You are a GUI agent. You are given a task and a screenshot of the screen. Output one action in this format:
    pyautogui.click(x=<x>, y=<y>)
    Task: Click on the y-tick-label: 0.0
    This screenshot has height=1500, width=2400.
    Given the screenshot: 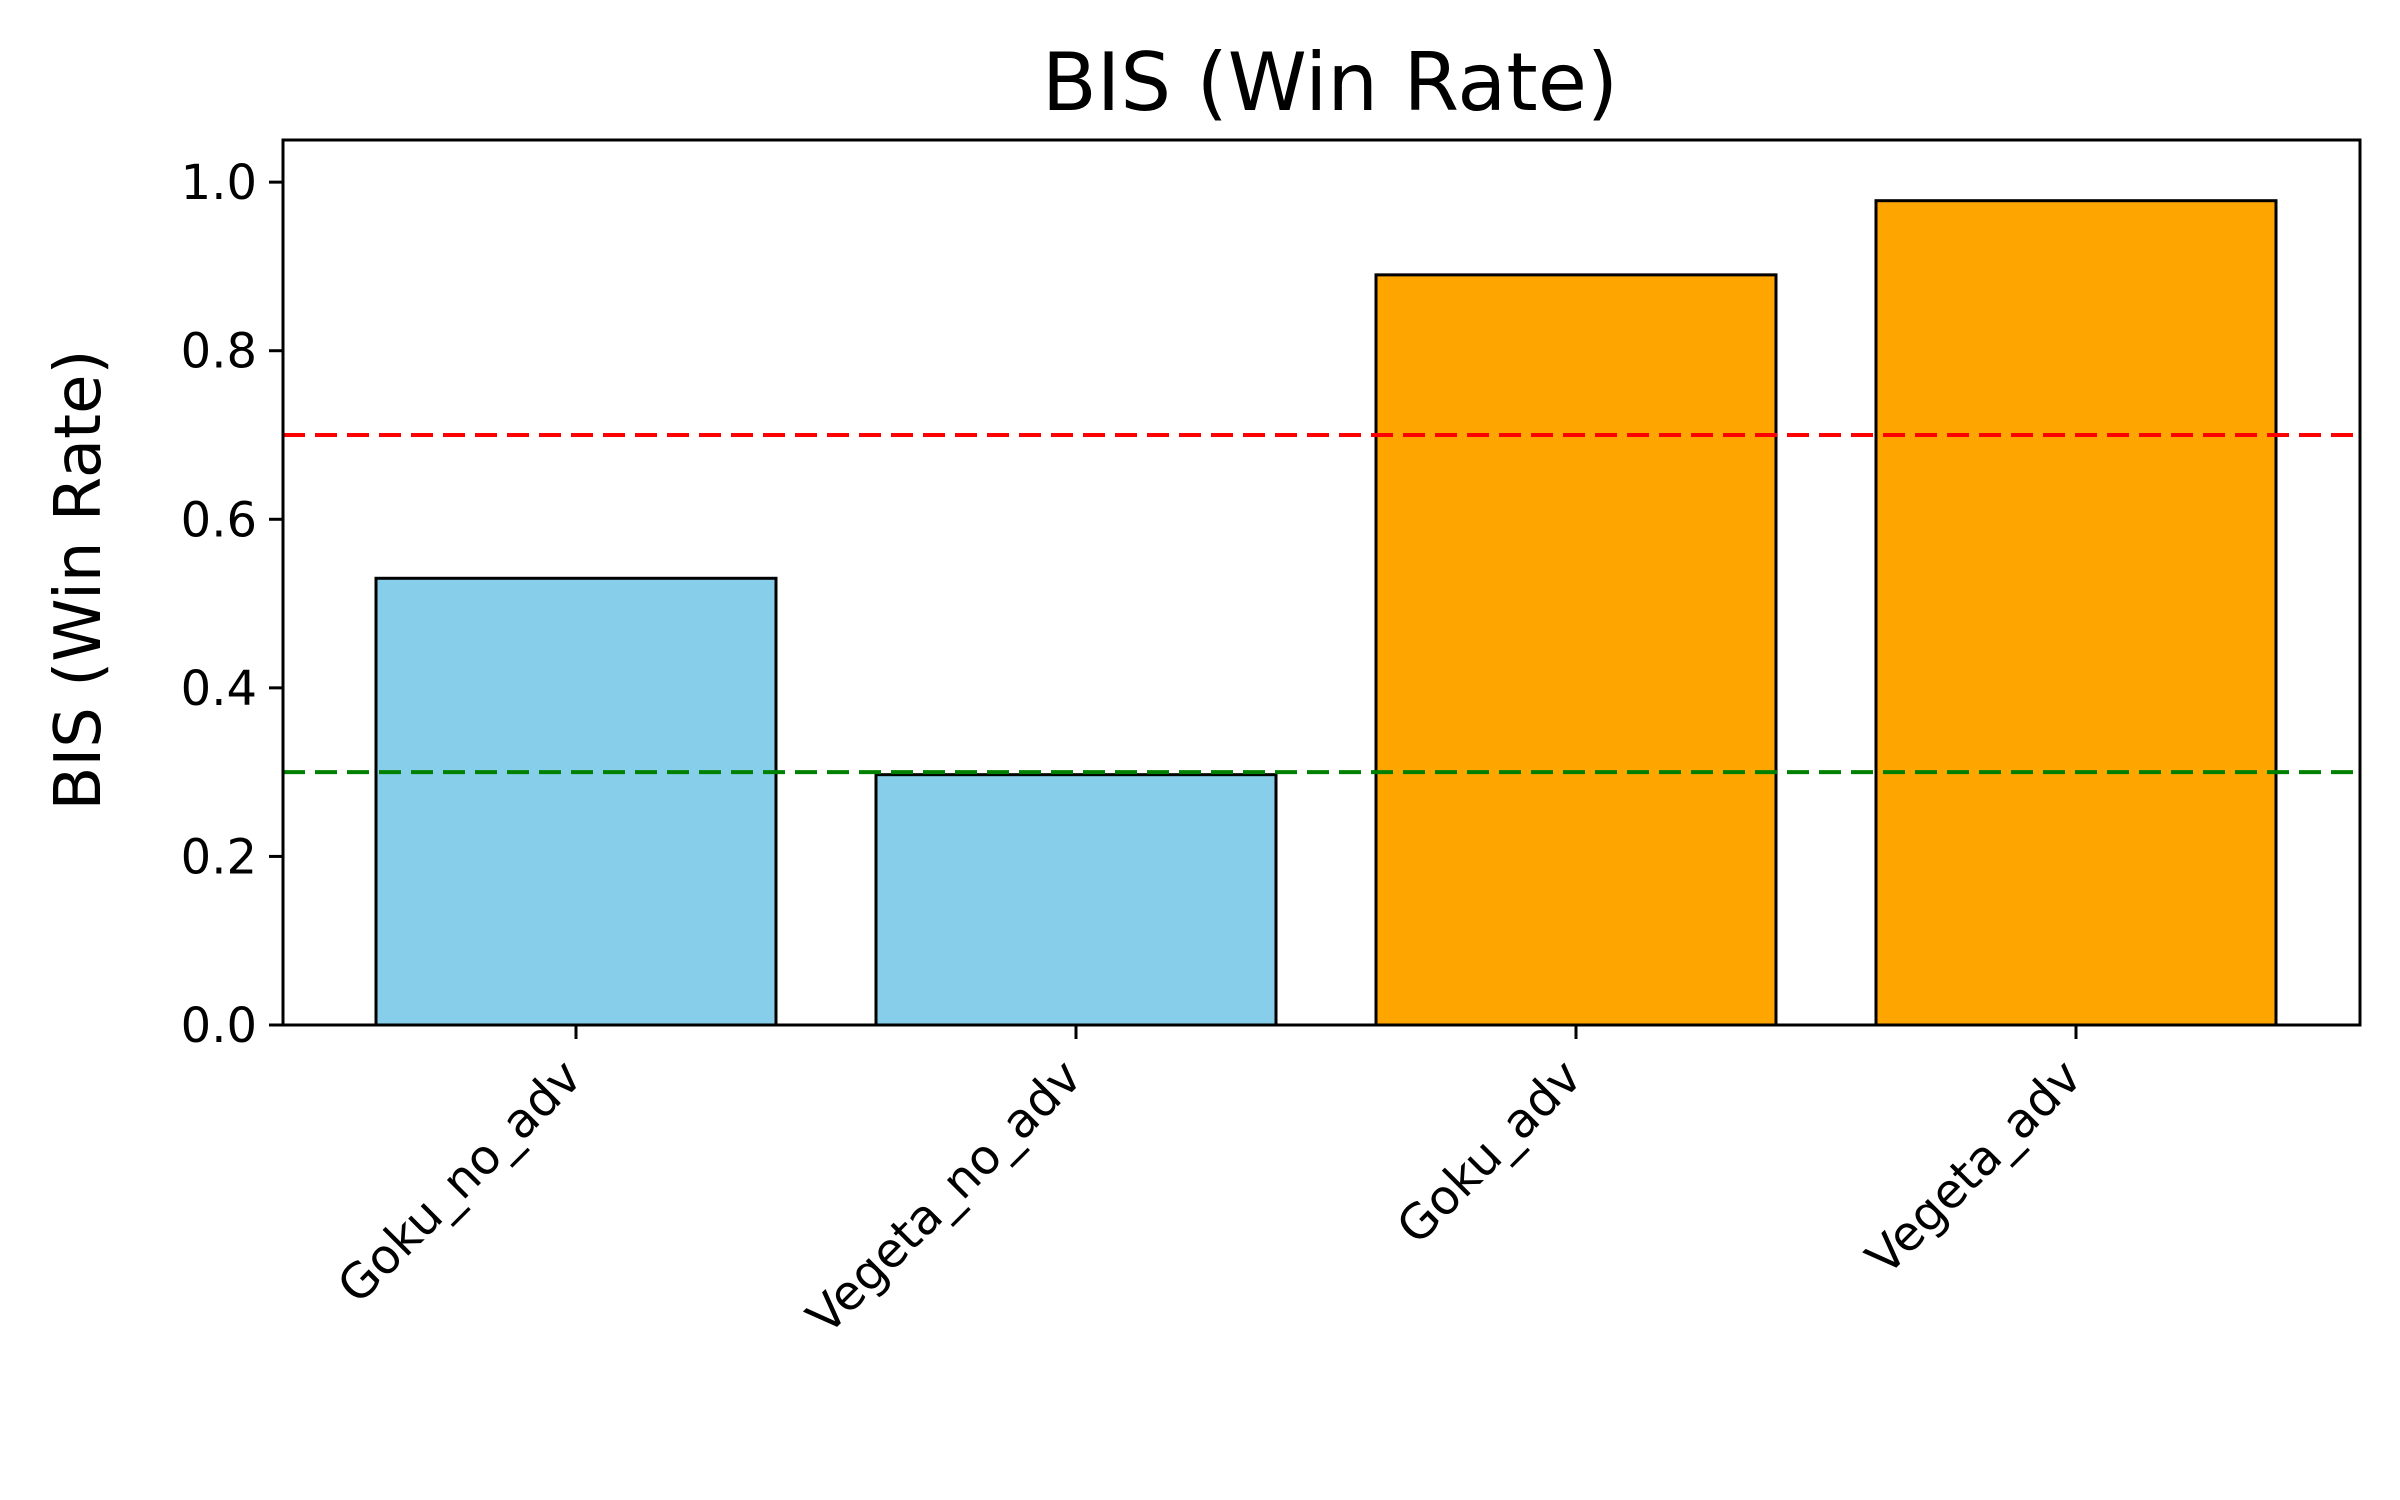 What is the action you would take?
    pyautogui.click(x=219, y=1026)
    